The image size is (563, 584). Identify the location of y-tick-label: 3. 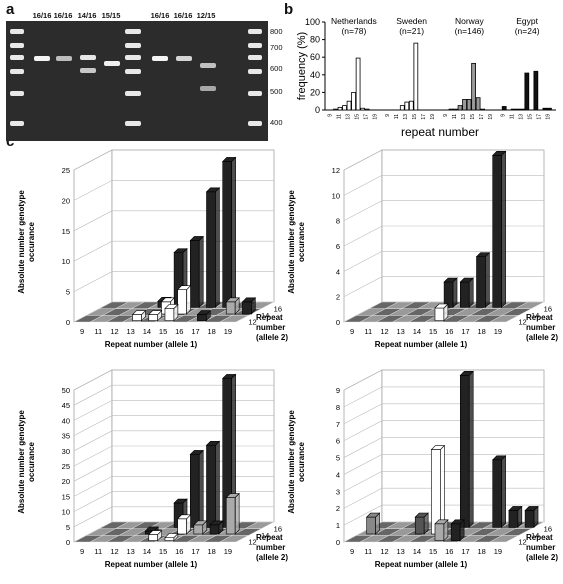
(338, 491).